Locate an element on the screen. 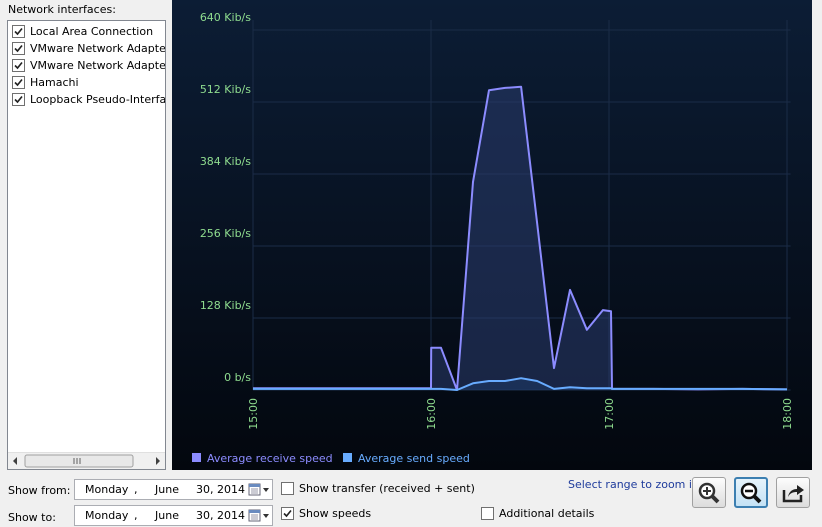 The image size is (822, 527). export-icon is located at coordinates (793, 494).